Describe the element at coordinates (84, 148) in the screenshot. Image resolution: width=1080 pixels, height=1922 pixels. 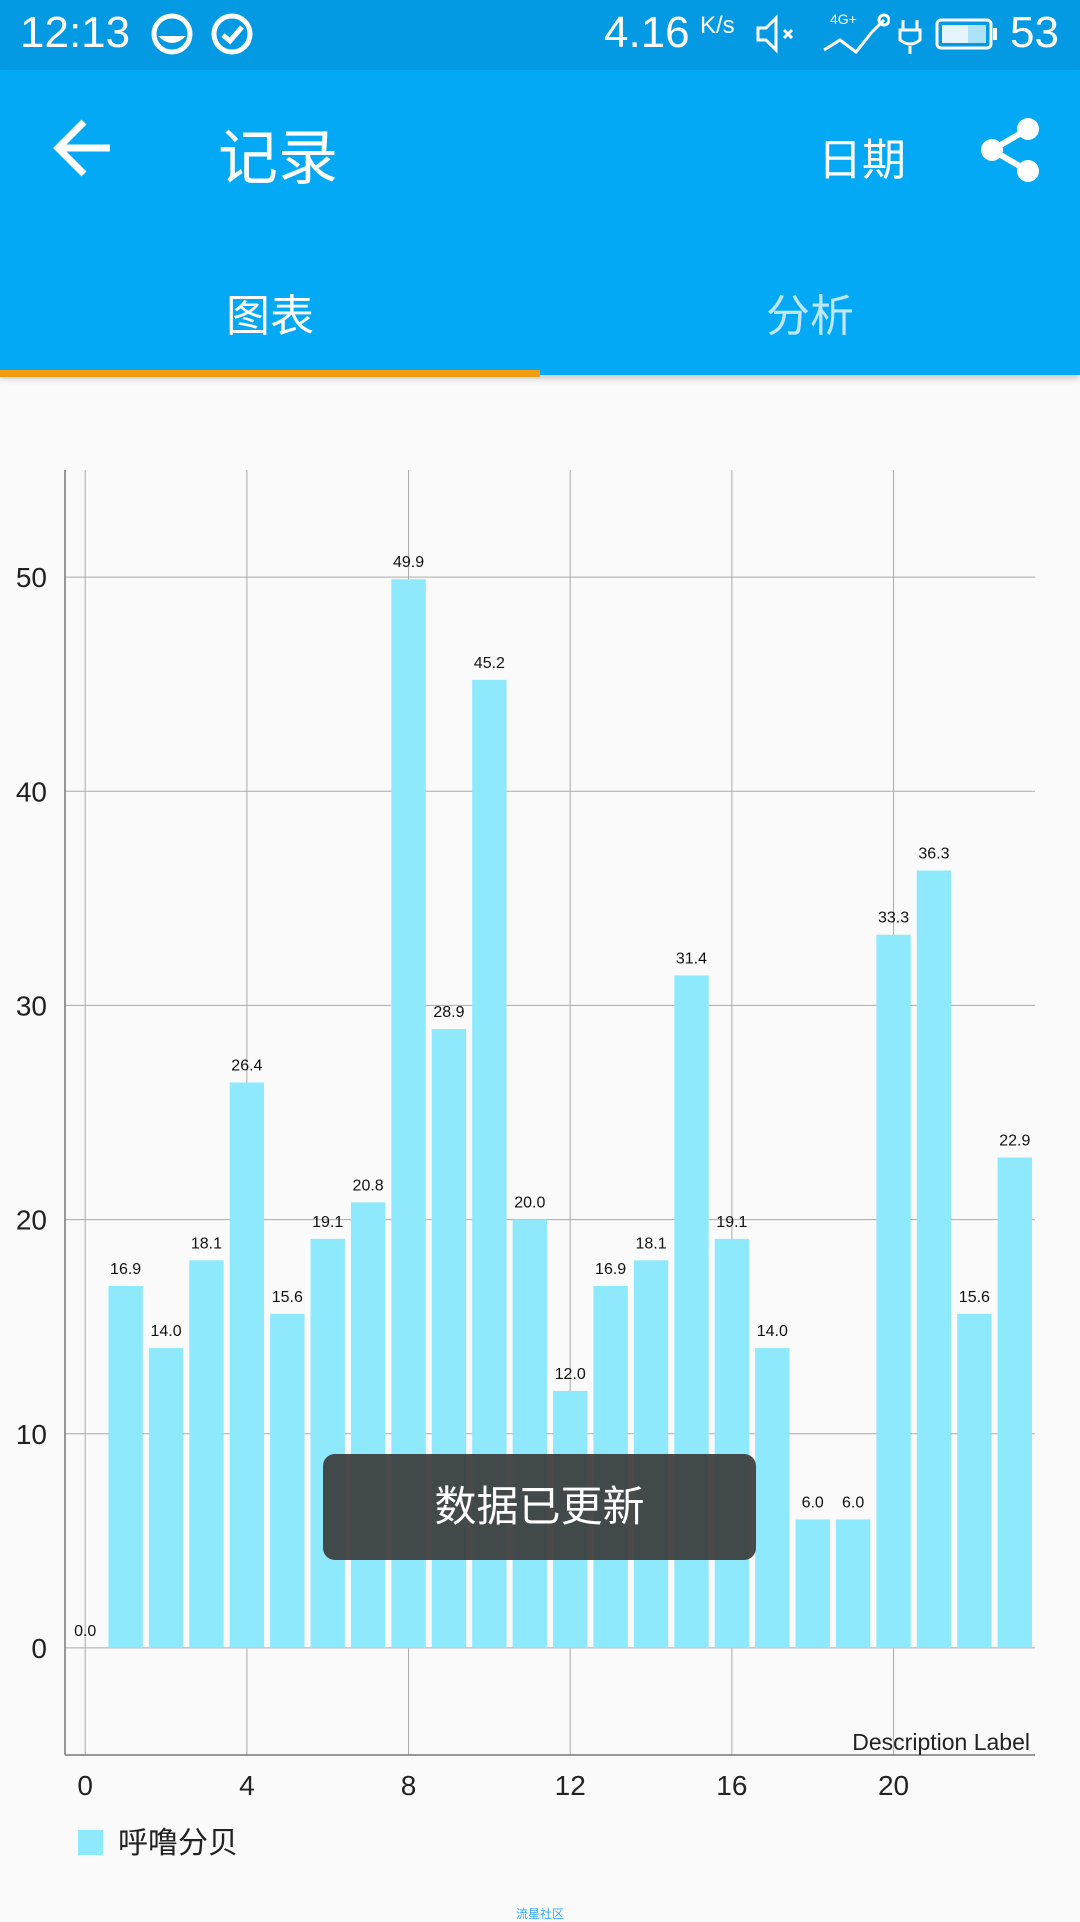
I see `arrow-left-icon` at that location.